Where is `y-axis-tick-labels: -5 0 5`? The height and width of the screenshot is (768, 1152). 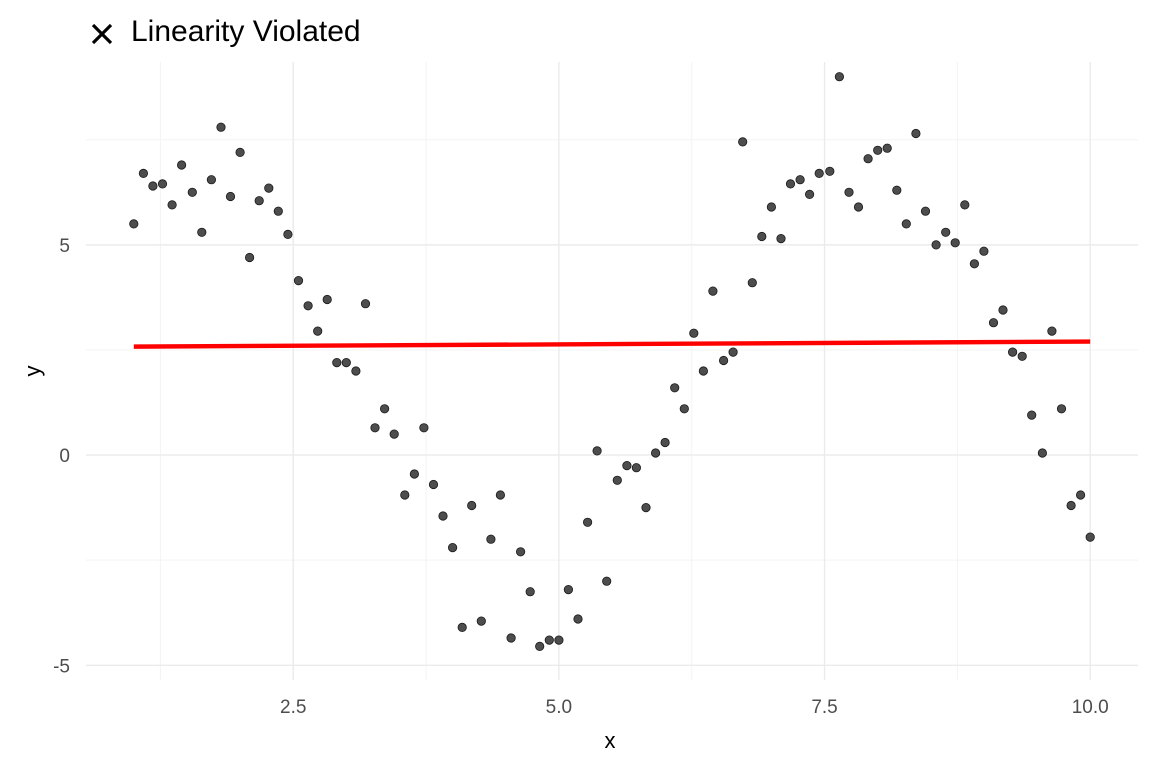
y-axis-tick-labels: -5 0 5 is located at coordinates (61, 456).